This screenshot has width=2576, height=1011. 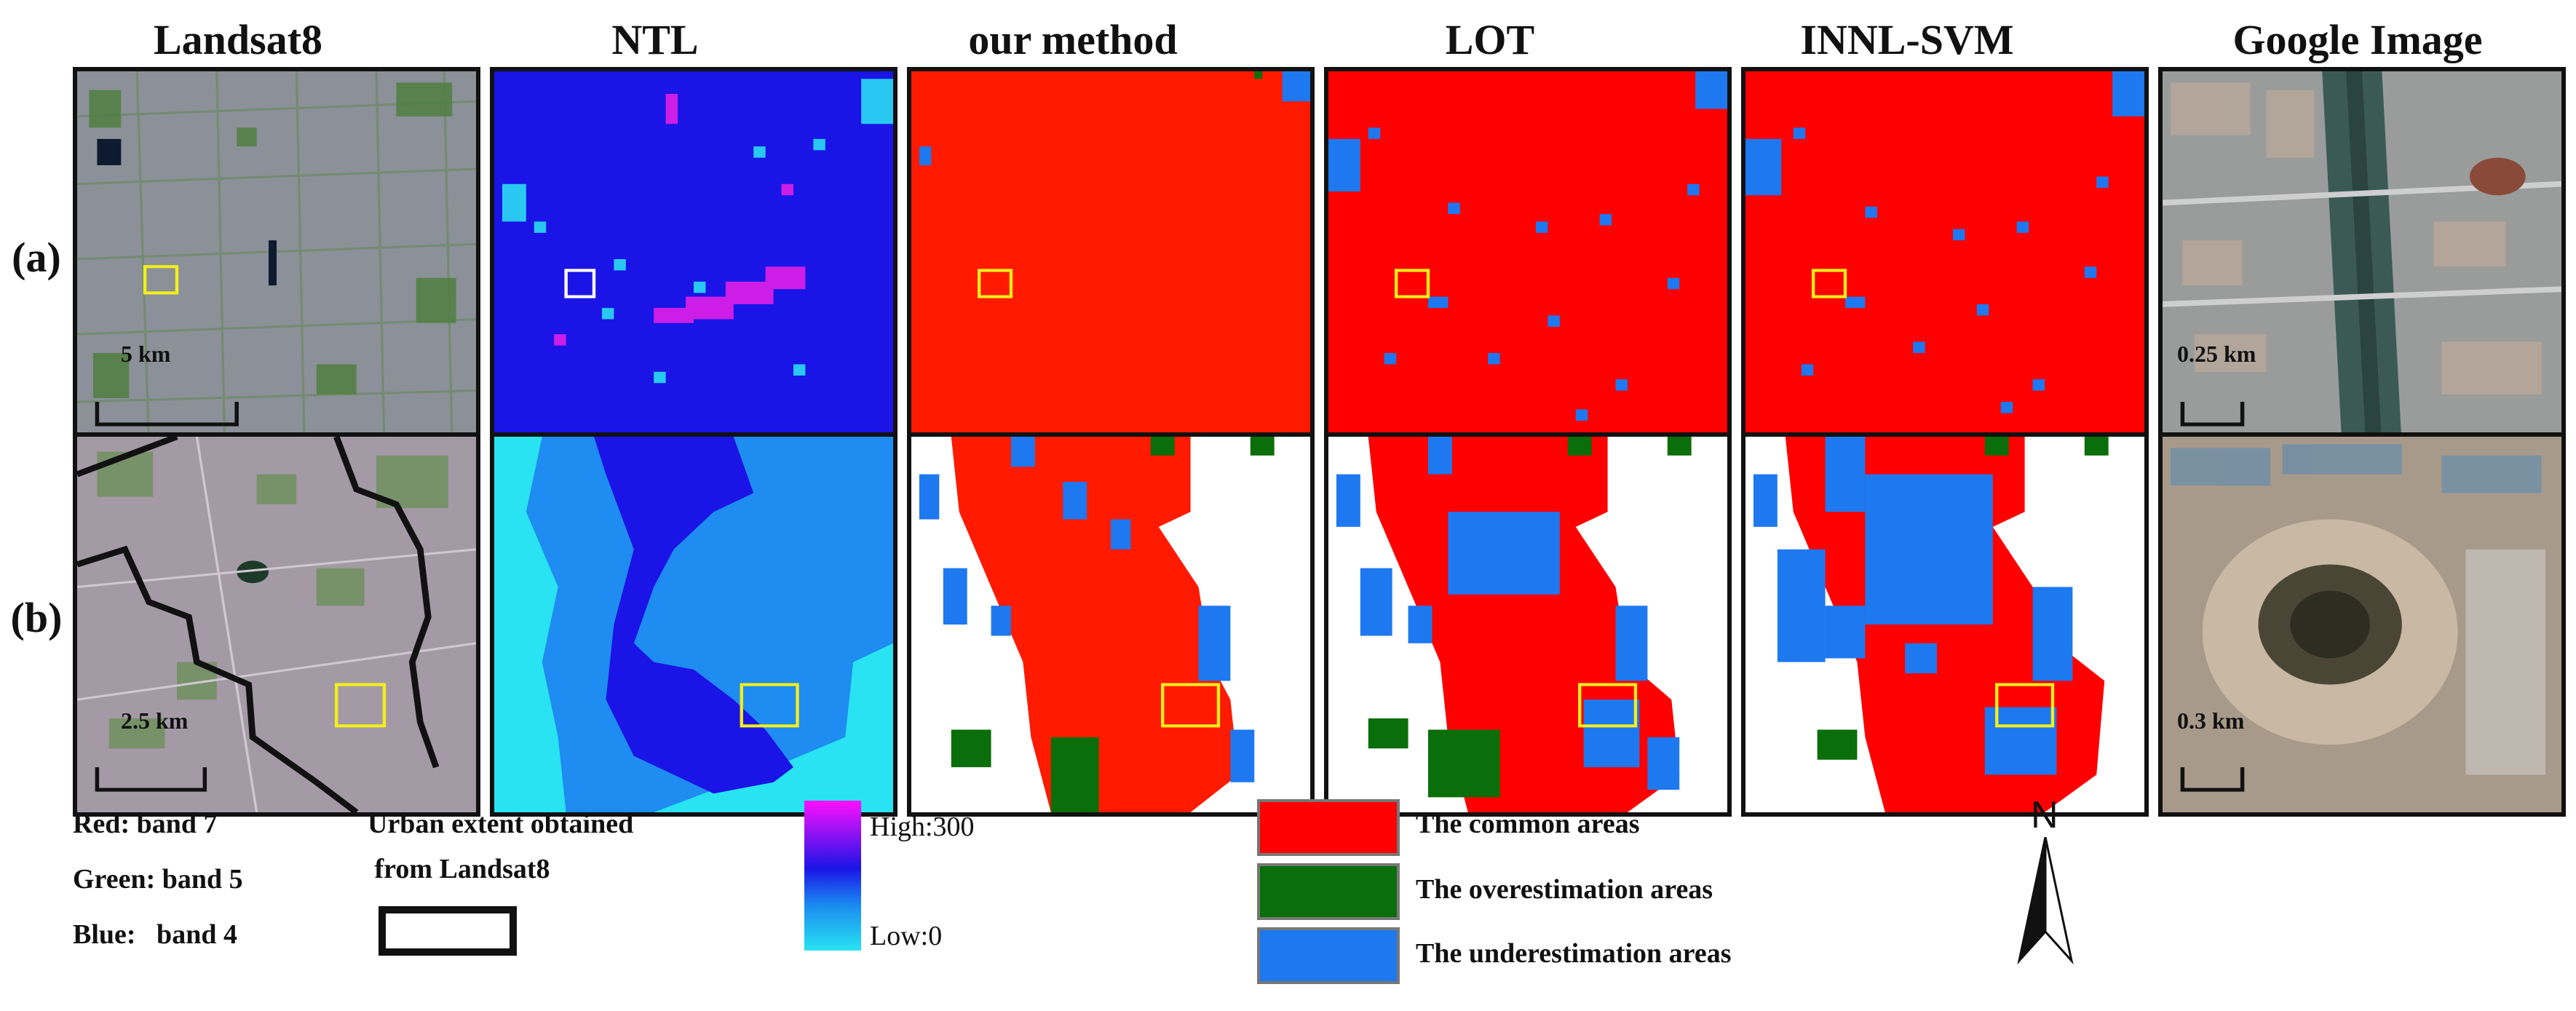 What do you see at coordinates (1328, 827) in the screenshot?
I see `swatch-common-areas` at bounding box center [1328, 827].